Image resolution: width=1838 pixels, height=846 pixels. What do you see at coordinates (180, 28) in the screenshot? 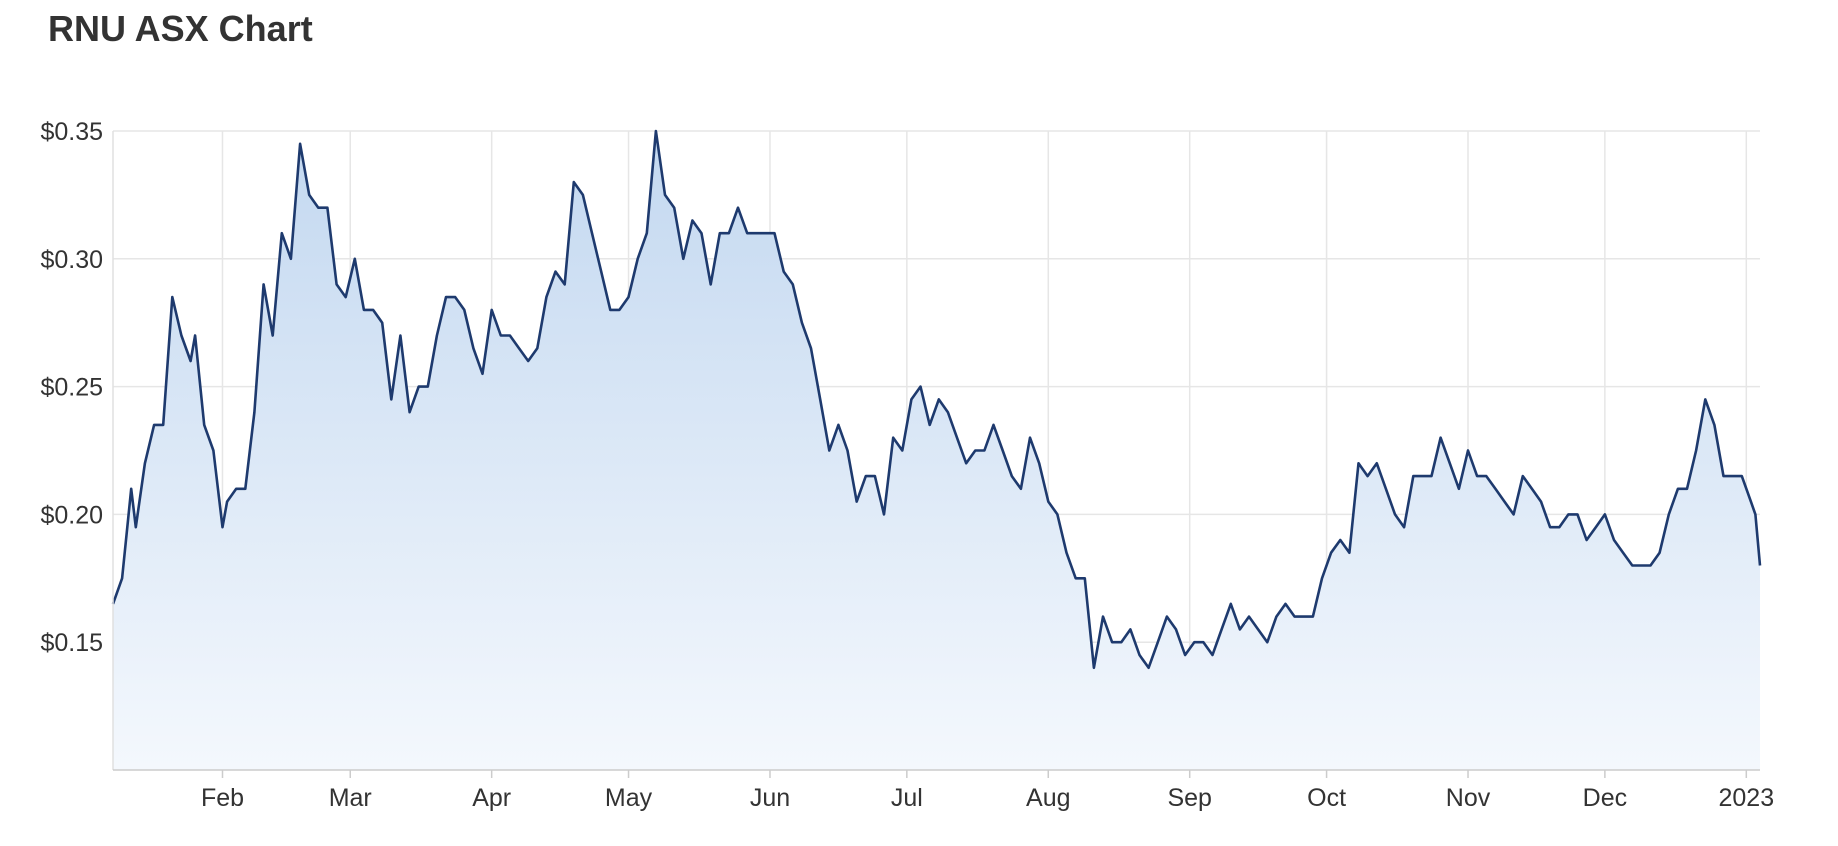
I see `chart-title: RNU ASX Chart` at bounding box center [180, 28].